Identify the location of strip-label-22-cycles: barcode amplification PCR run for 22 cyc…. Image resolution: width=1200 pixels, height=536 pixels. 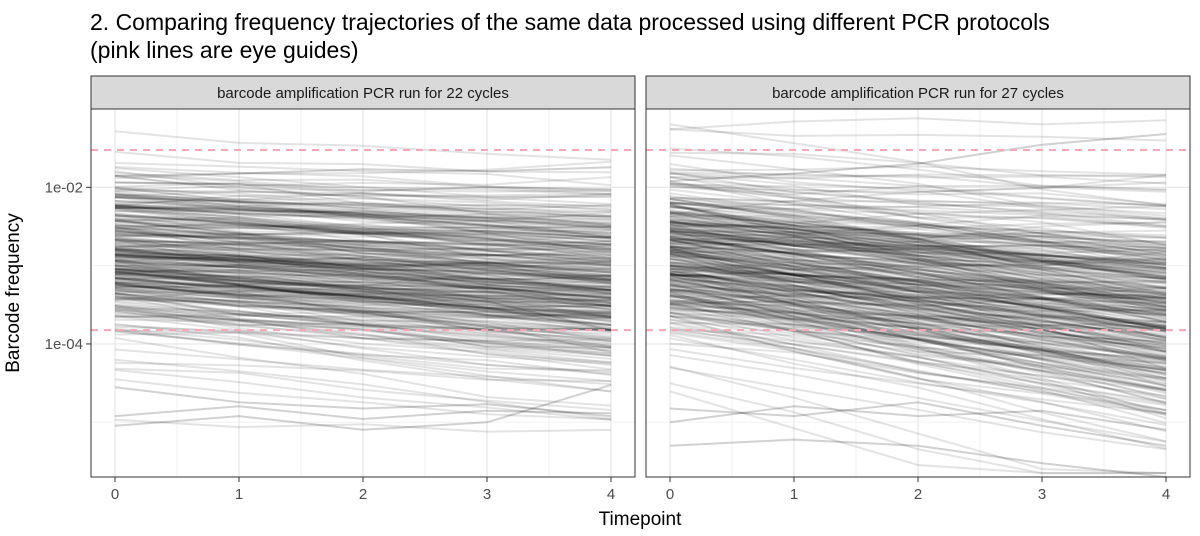
(363, 93).